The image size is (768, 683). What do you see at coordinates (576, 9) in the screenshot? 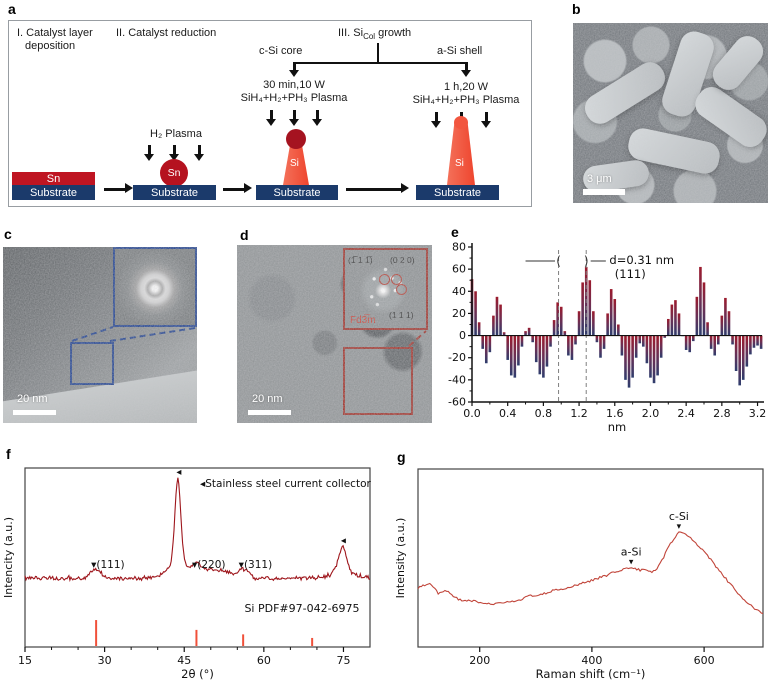
I see `panel-label-b: b` at bounding box center [576, 9].